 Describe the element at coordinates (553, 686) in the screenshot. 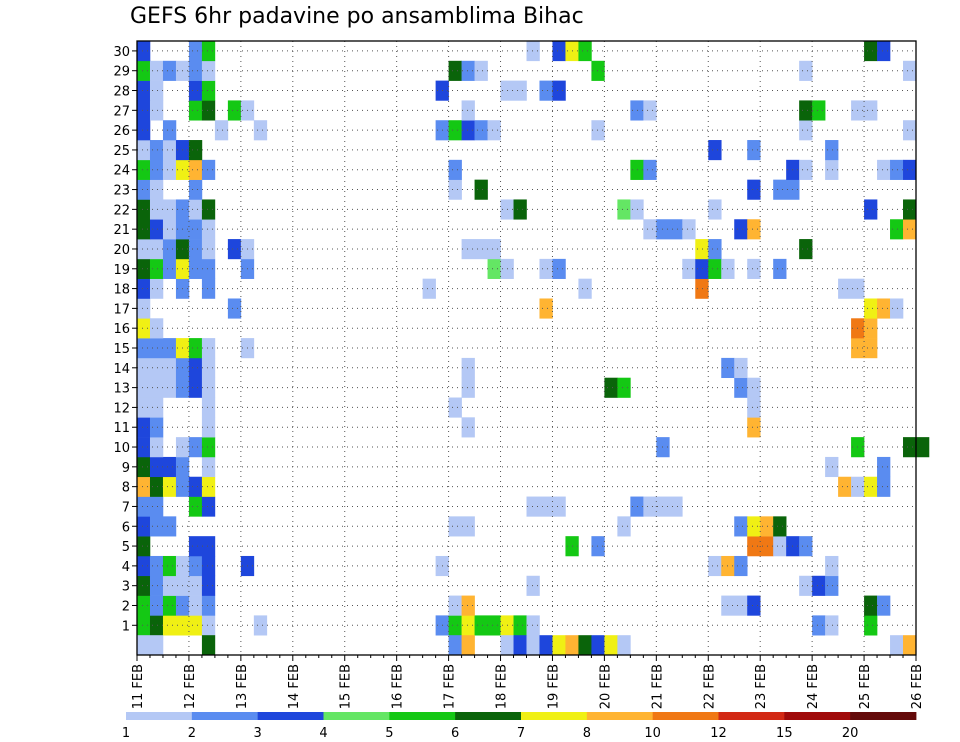

I see `x-tick-label: 19 FEB` at that location.